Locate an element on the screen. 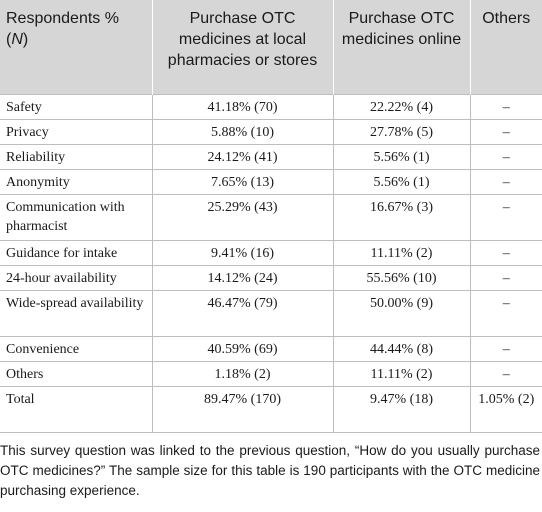 The image size is (542, 512). cell-local: 25.29% (43) is located at coordinates (243, 216).